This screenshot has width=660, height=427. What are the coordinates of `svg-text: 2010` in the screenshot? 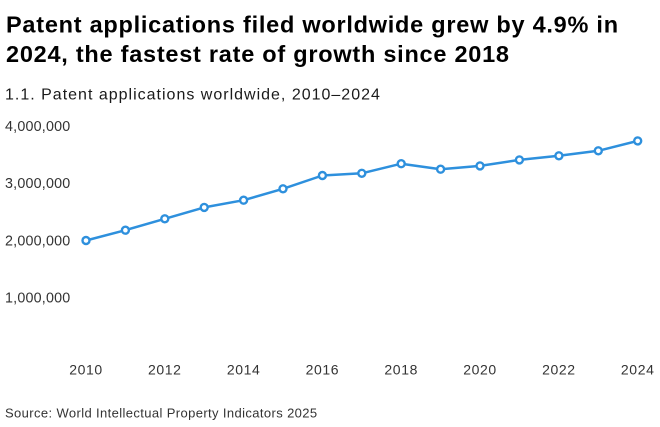 It's located at (86, 369).